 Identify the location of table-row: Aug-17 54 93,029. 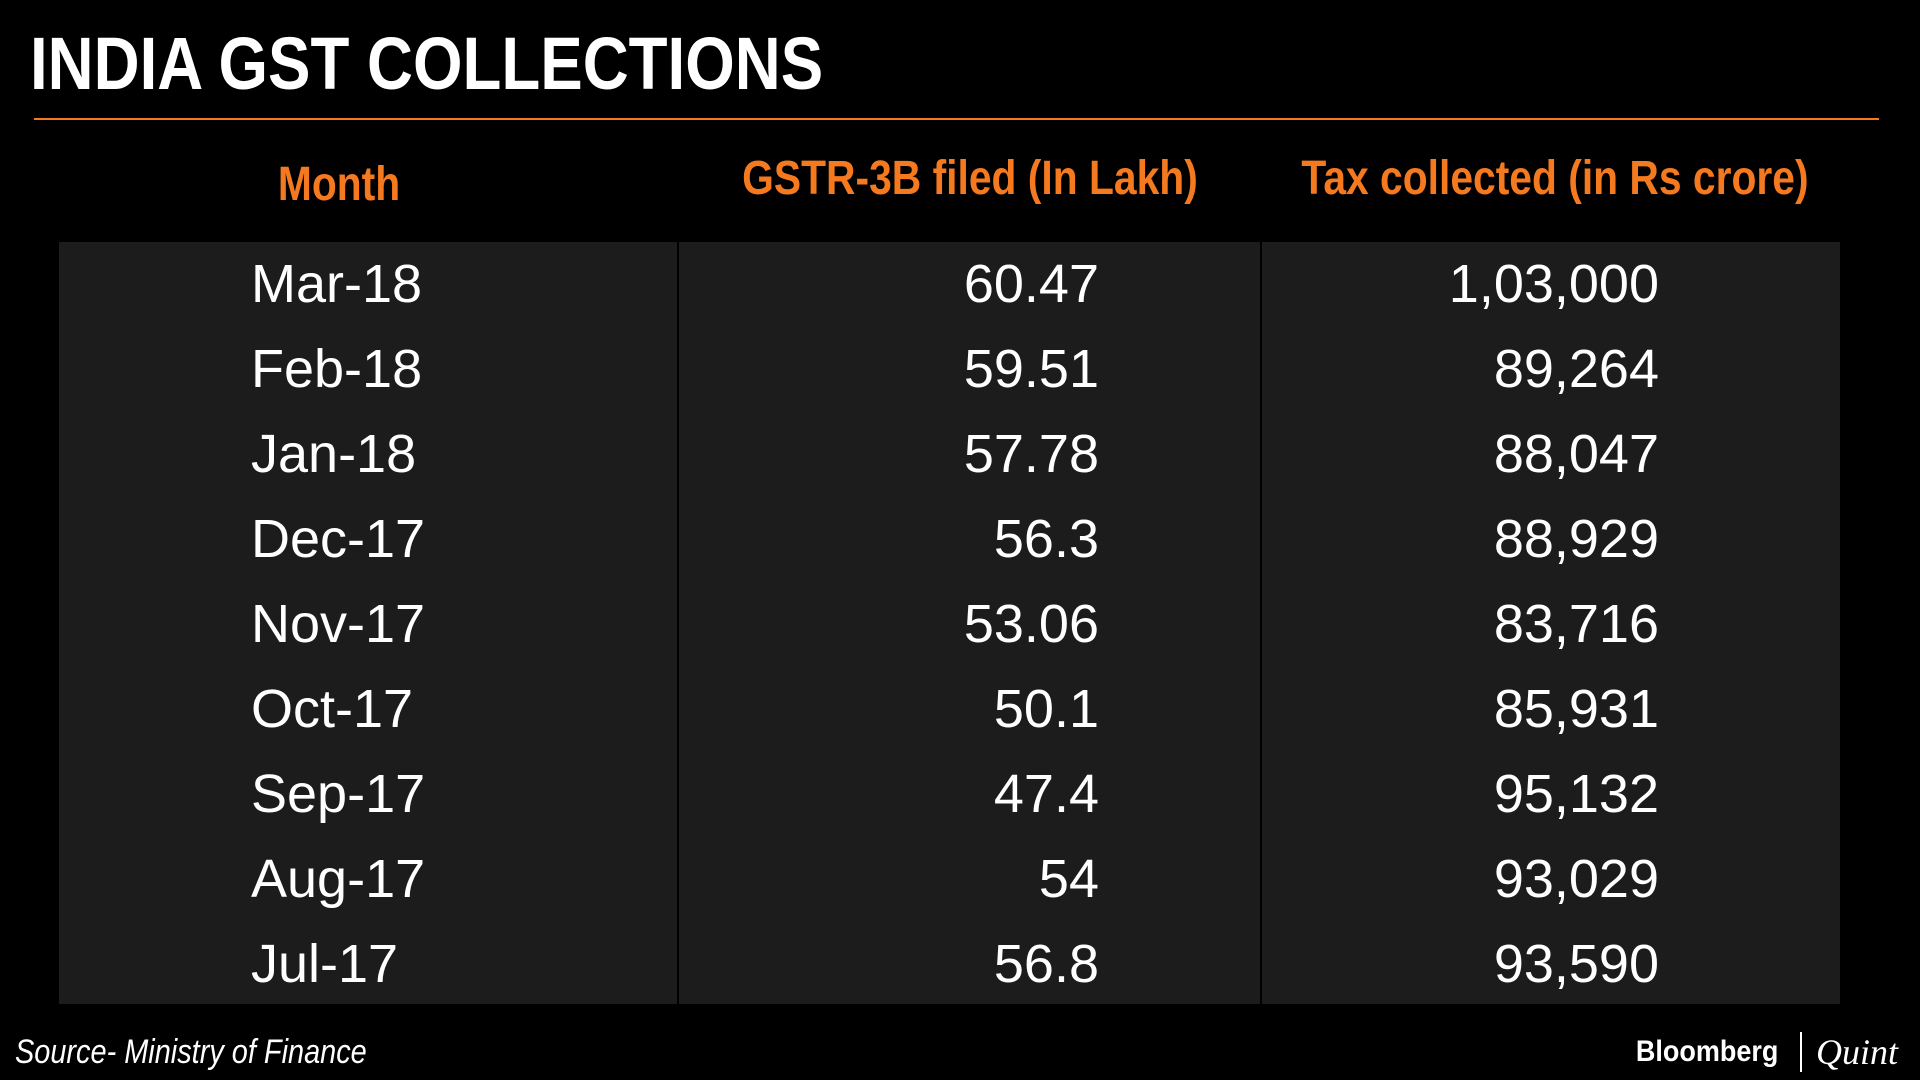
(949, 879).